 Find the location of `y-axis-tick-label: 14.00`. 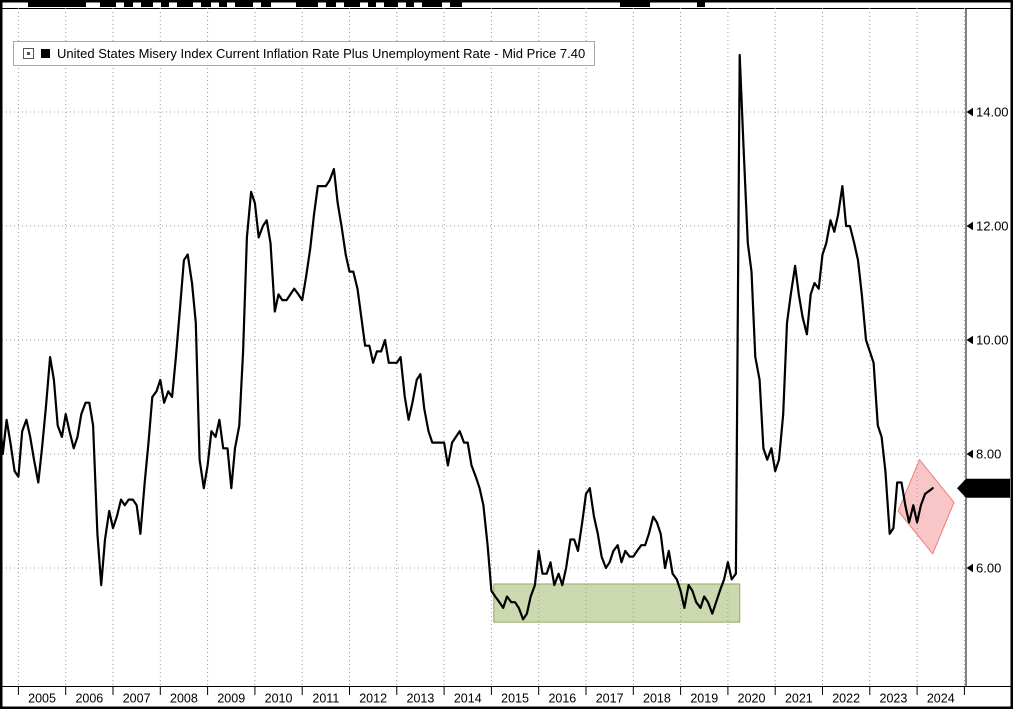

y-axis-tick-label: 14.00 is located at coordinates (992, 112).